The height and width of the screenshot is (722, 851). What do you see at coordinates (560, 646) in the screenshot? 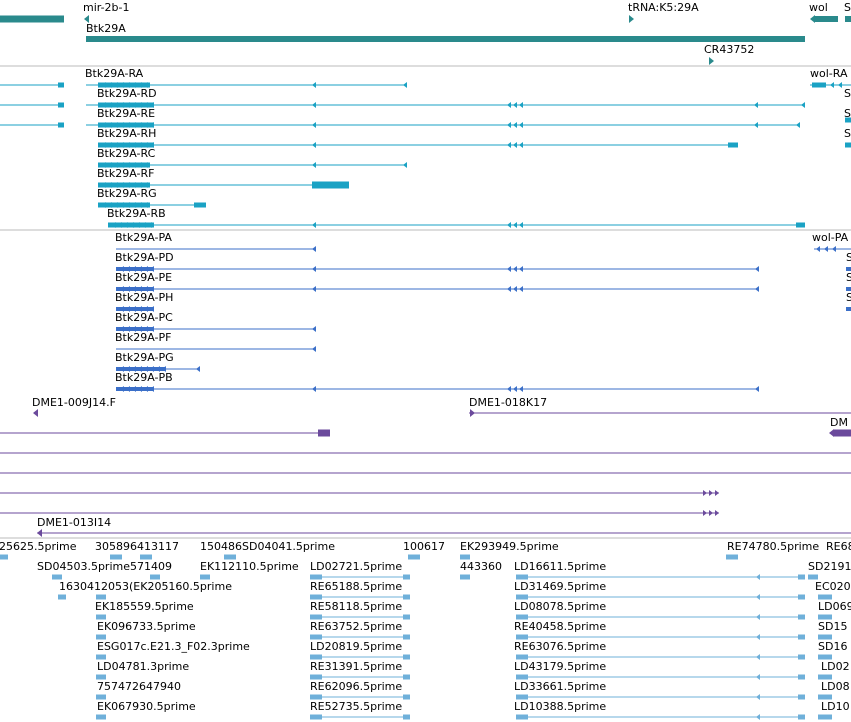
I see `est-label: RE63076.5prime` at bounding box center [560, 646].